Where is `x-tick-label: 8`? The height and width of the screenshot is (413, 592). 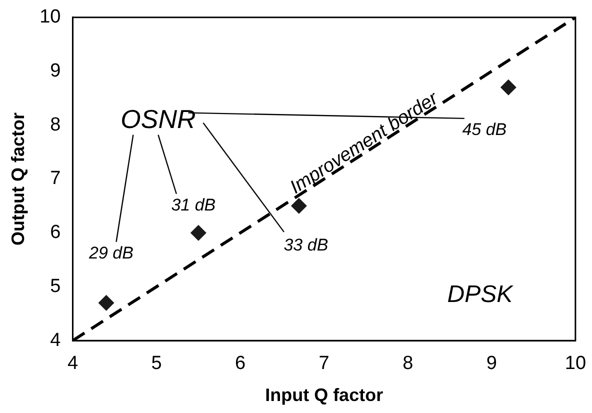 x-tick-label: 8 is located at coordinates (408, 363).